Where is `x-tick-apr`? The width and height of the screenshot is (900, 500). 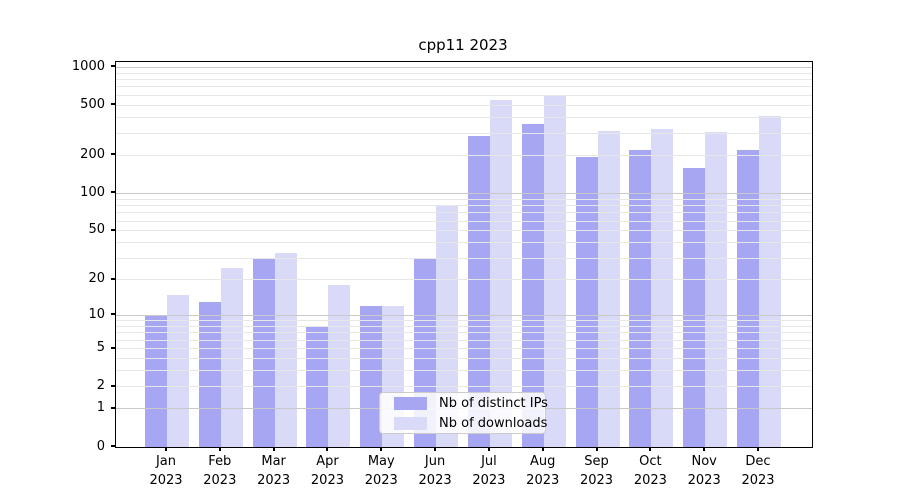
x-tick-apr is located at coordinates (327, 449).